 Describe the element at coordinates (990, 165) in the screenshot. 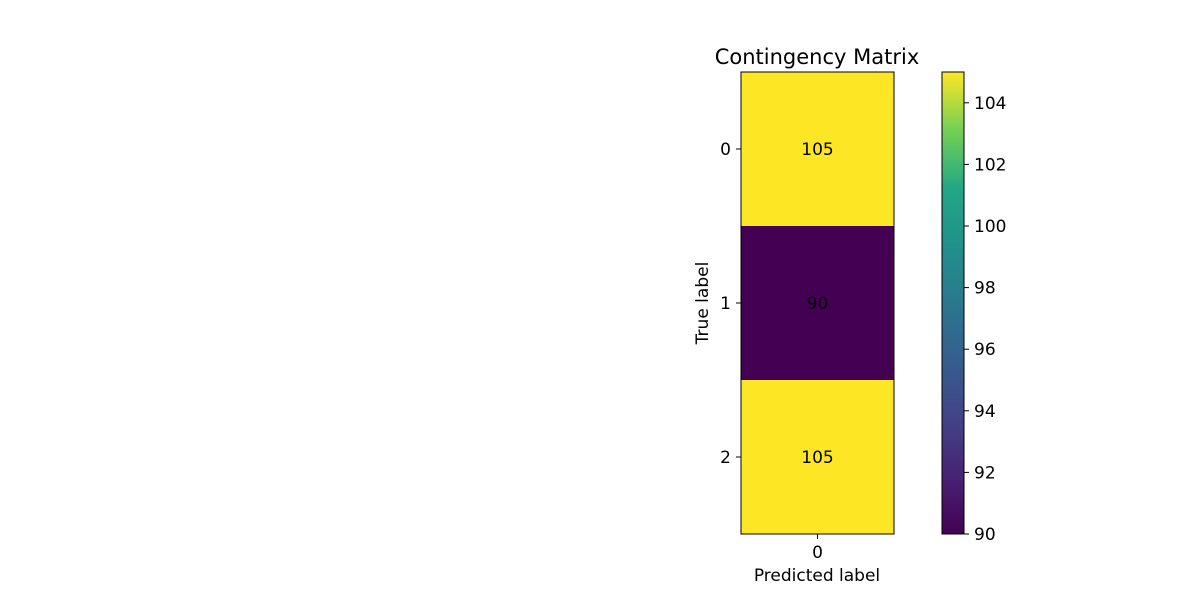

I see `colorbar-tick-label-6: 102` at that location.